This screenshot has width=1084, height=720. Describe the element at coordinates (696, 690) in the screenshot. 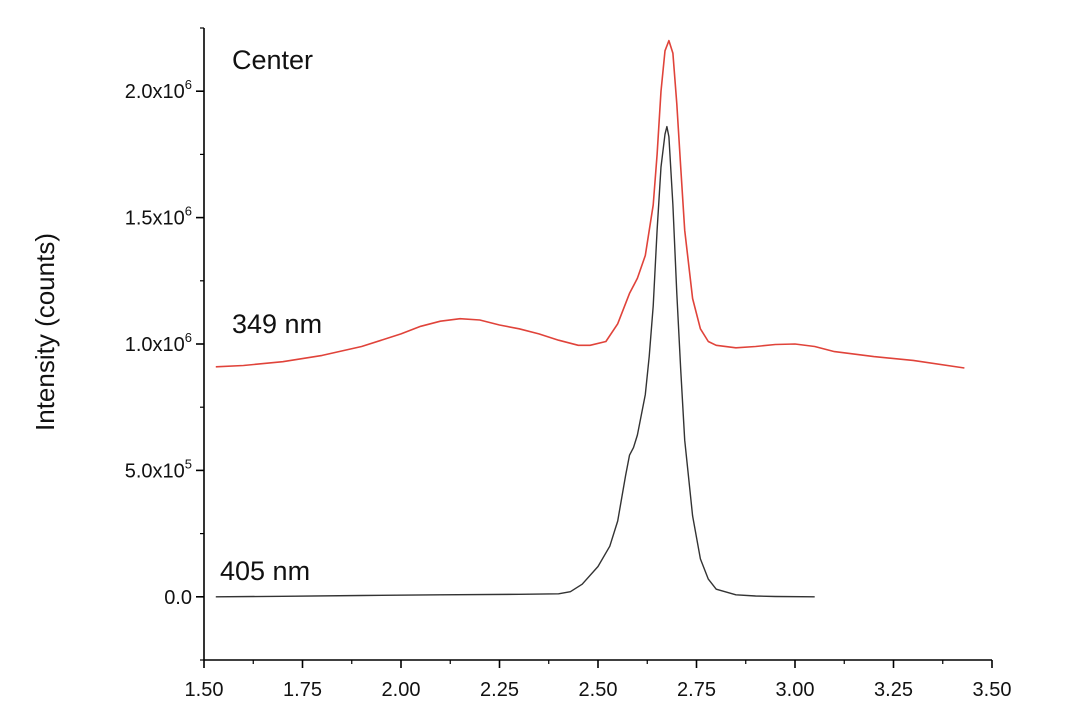

I see `x-tick-label: 2.75` at that location.